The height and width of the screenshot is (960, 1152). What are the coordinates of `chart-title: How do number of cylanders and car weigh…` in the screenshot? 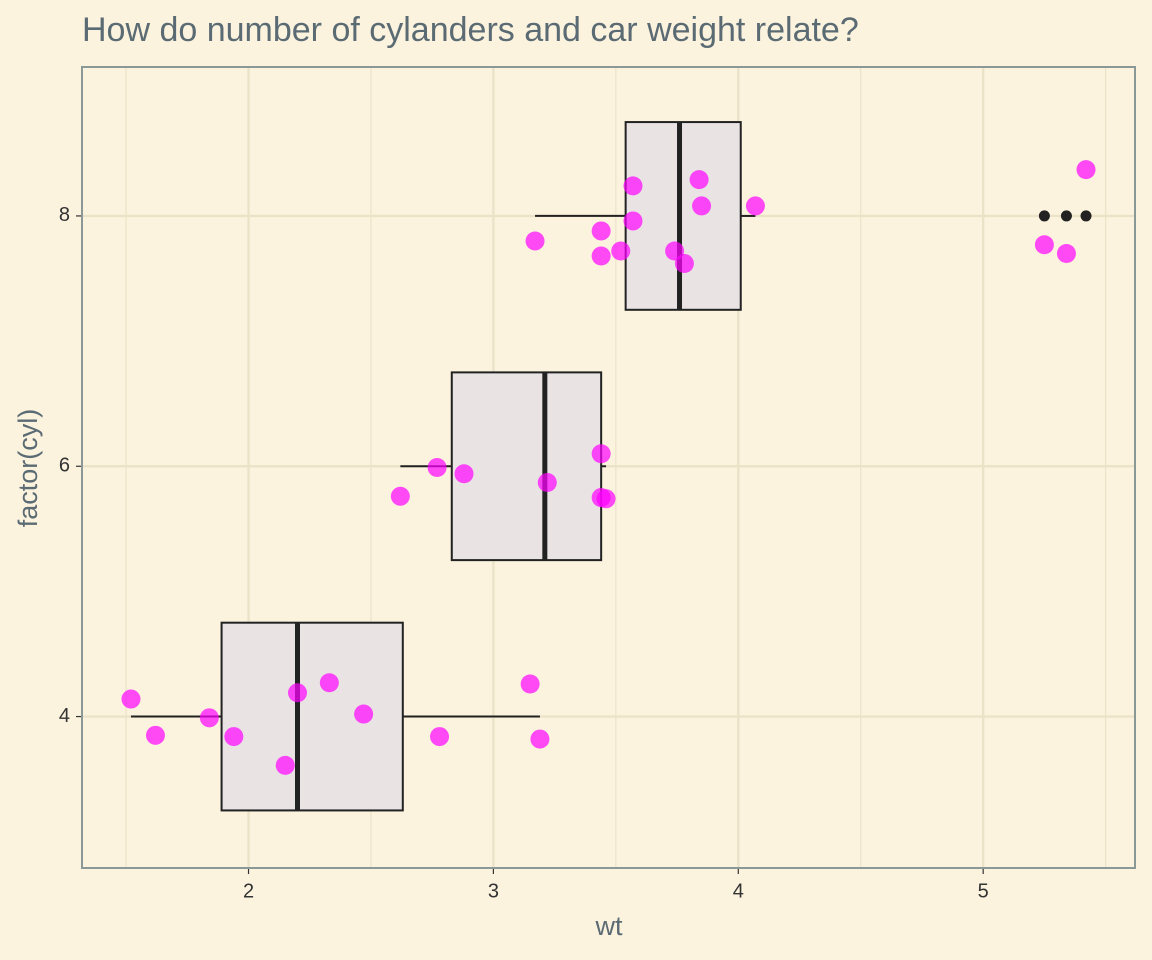 It's located at (470, 30).